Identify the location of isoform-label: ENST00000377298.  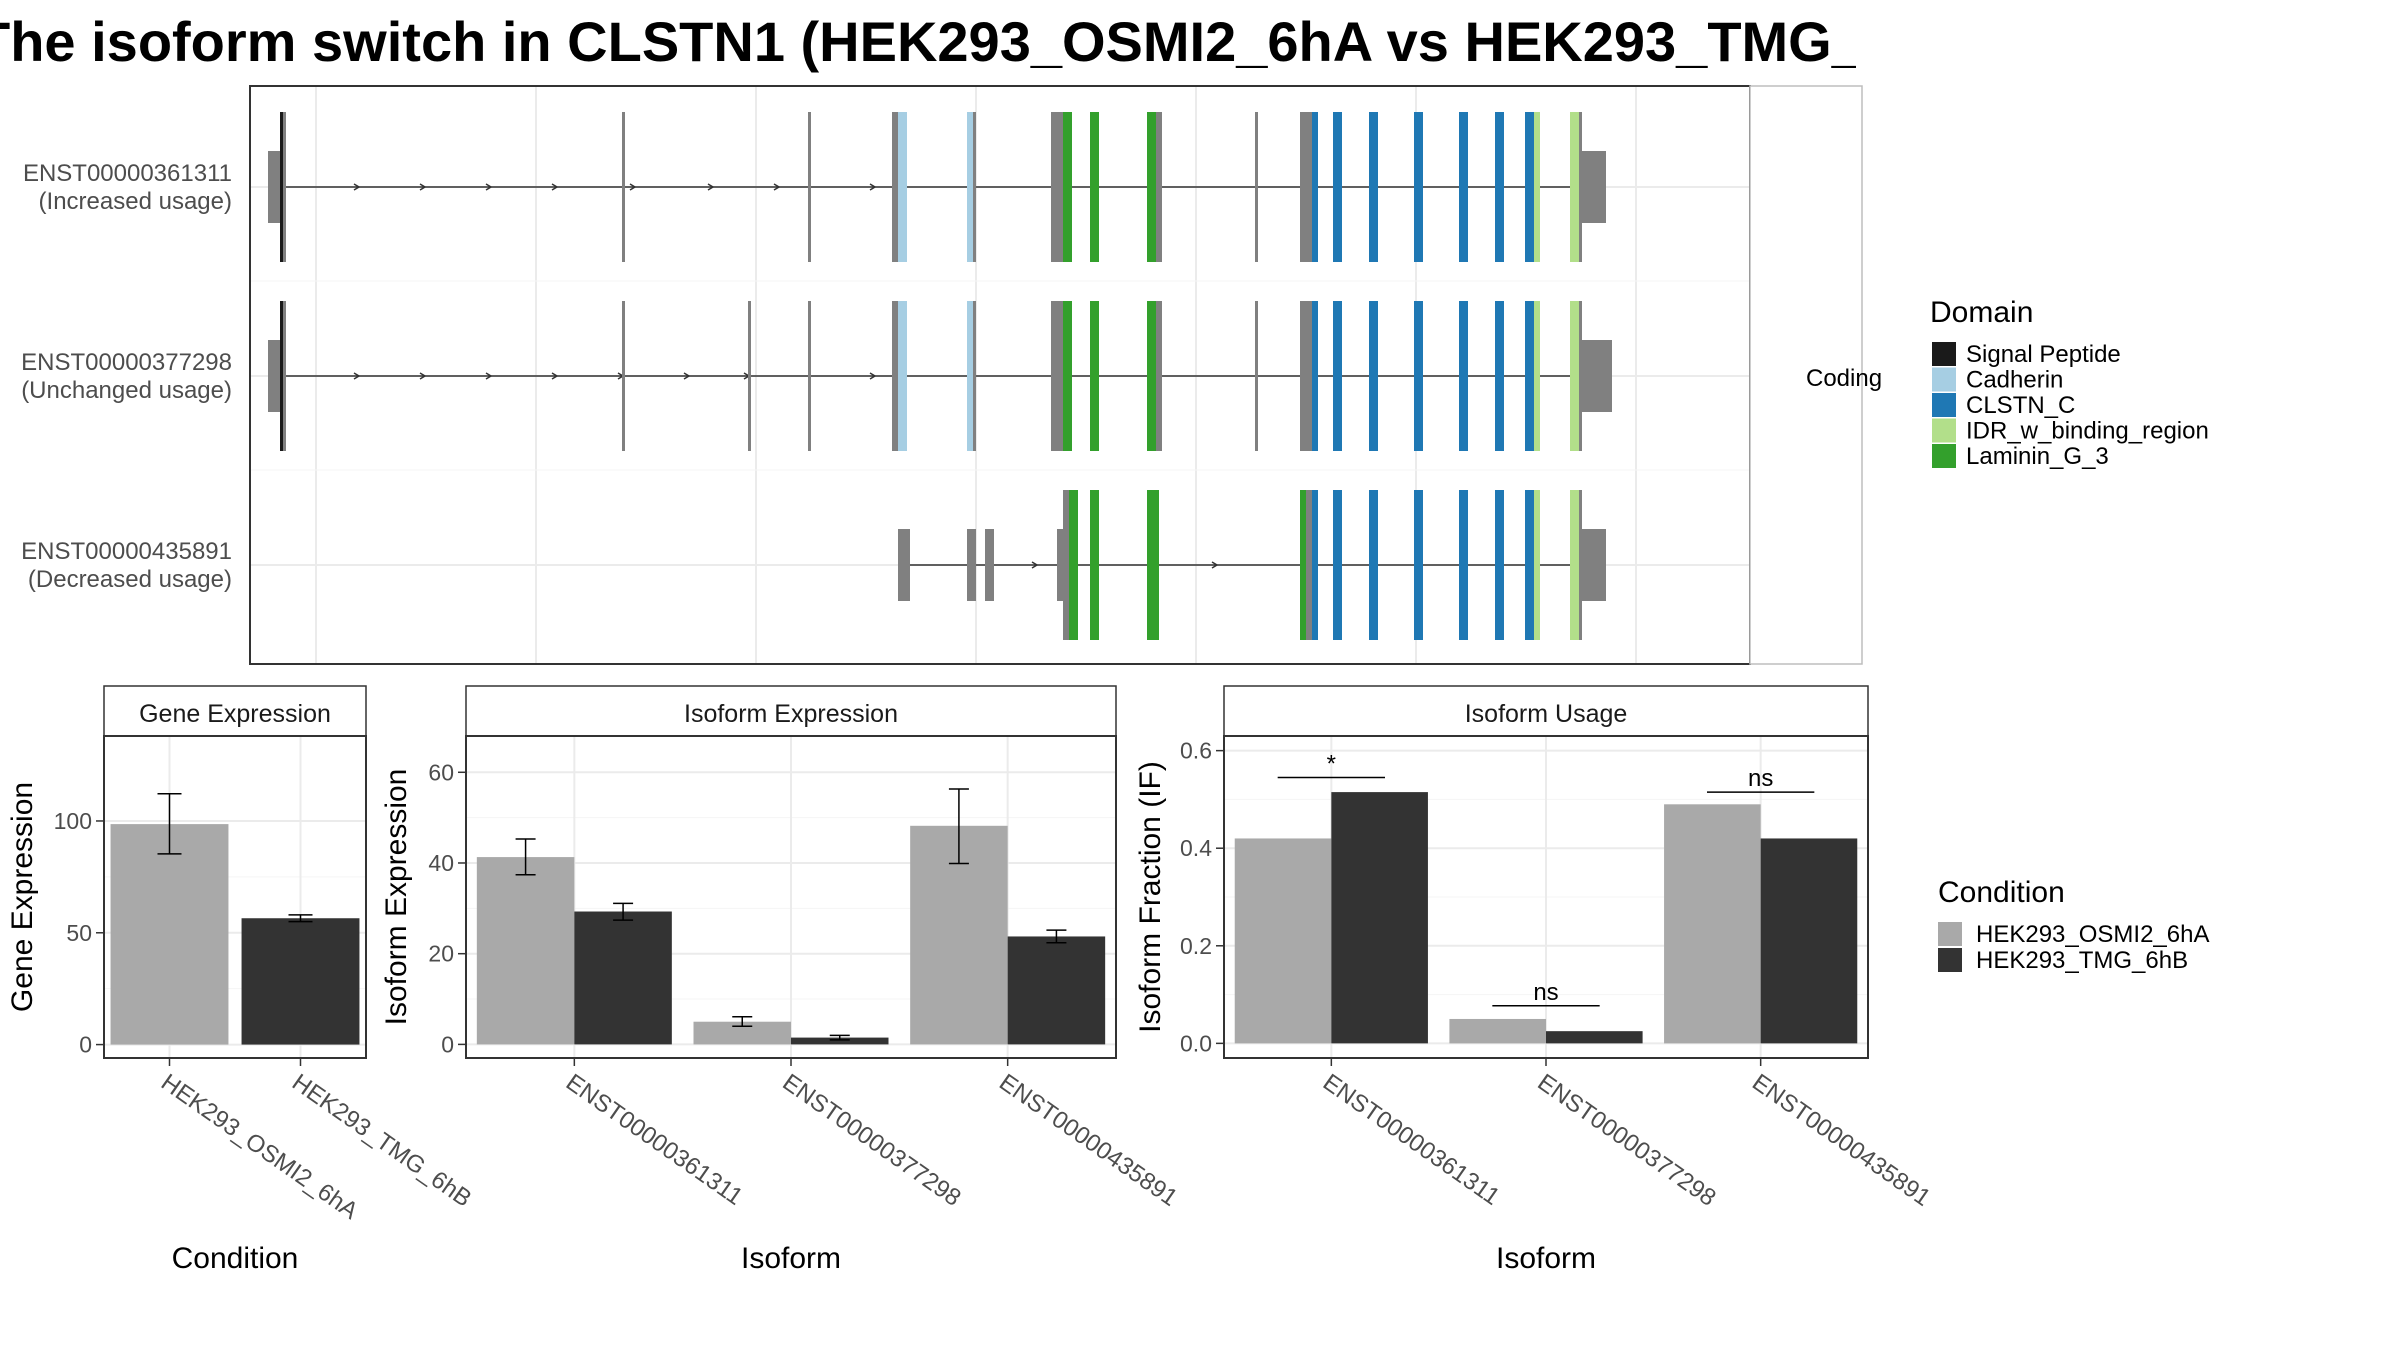
(126, 362).